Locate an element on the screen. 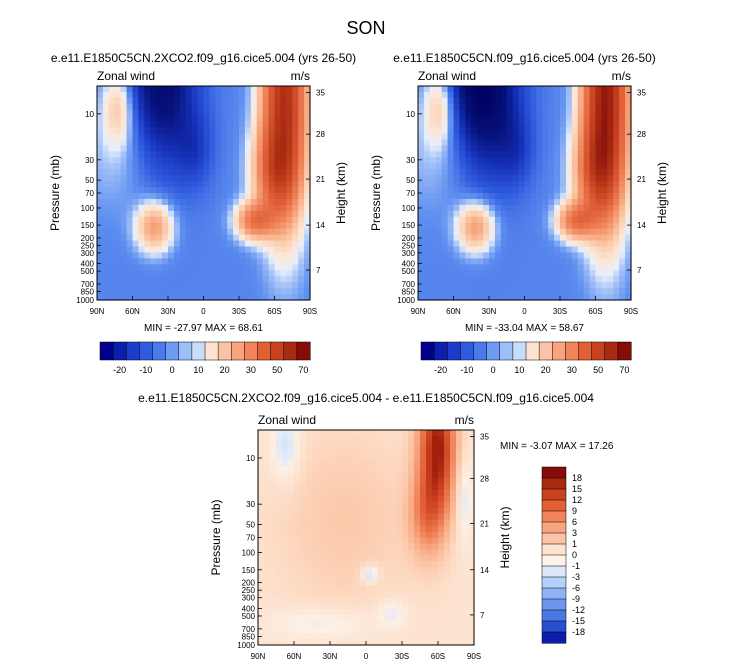 The image size is (733, 668). y-tick-label: 400 is located at coordinates (409, 264).